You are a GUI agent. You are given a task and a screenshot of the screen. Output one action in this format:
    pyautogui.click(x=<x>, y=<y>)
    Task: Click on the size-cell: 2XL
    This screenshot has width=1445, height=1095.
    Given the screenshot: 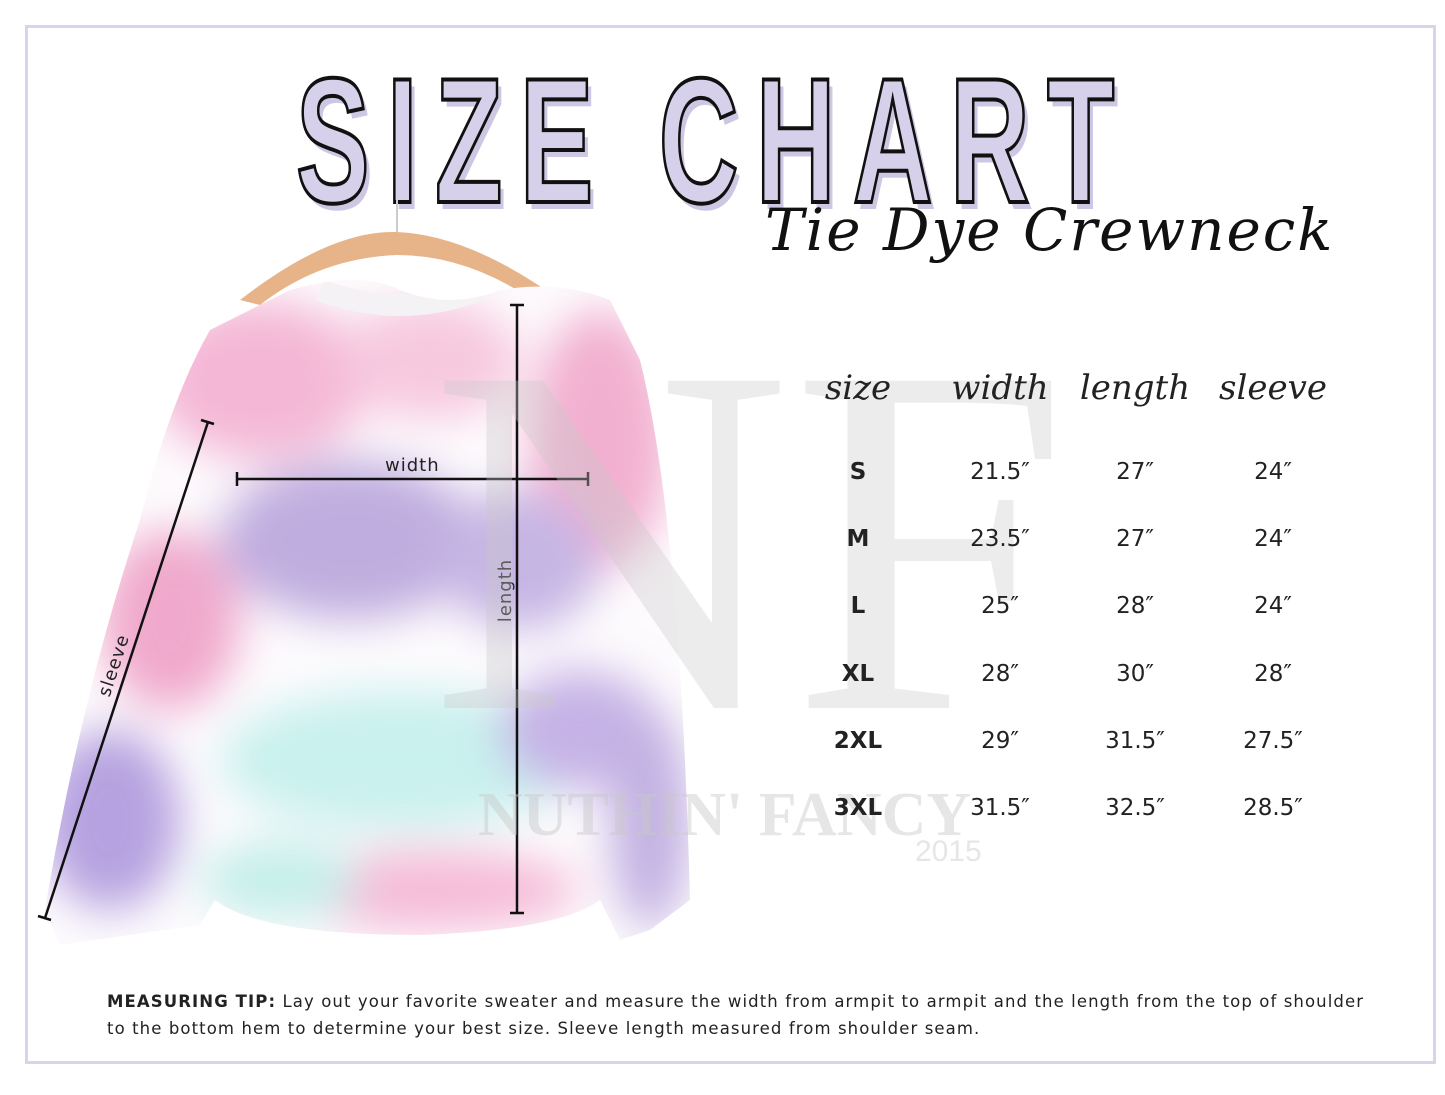 What is the action you would take?
    pyautogui.click(x=858, y=741)
    